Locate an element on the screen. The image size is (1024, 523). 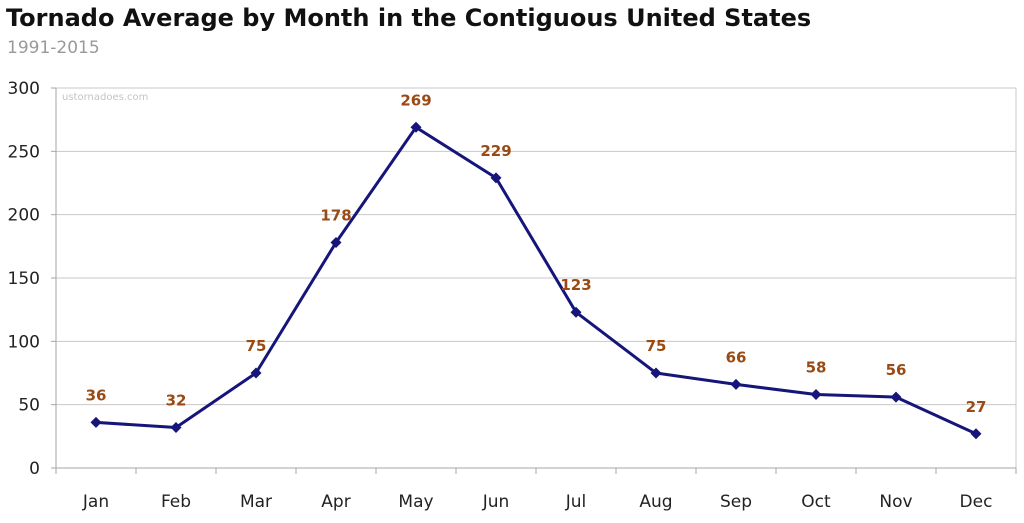
data-label: 58 is located at coordinates (816, 368).